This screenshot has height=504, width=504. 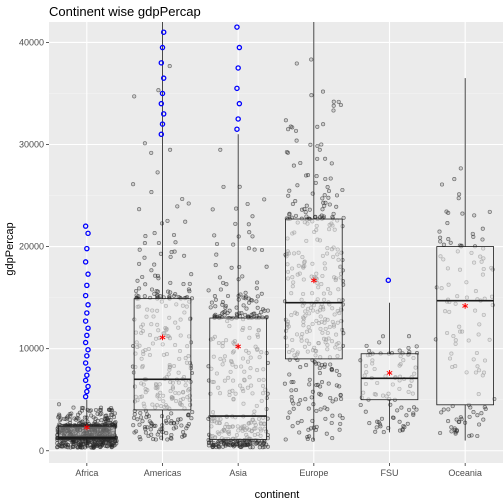 What do you see at coordinates (162, 354) in the screenshot?
I see `box` at bounding box center [162, 354].